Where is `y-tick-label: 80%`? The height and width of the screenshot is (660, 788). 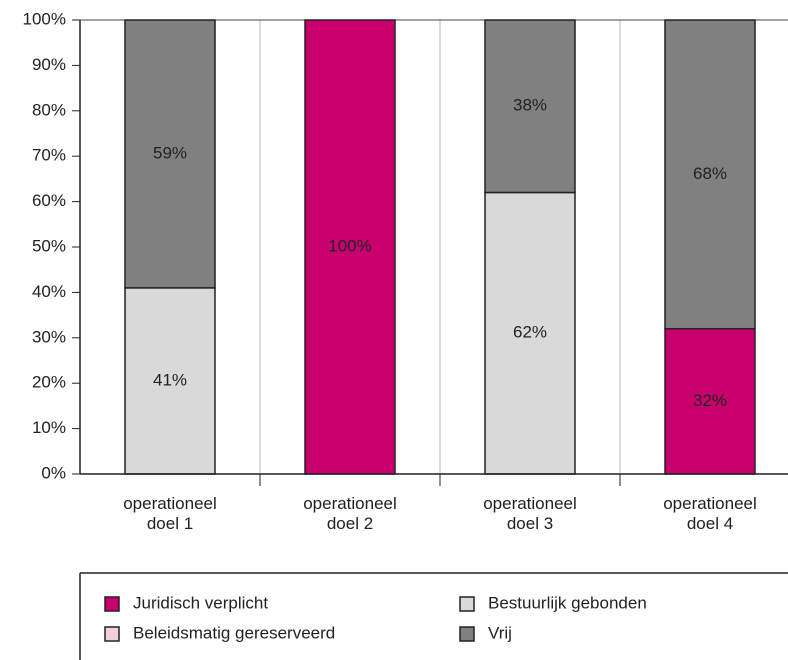 y-tick-label: 80% is located at coordinates (49, 109).